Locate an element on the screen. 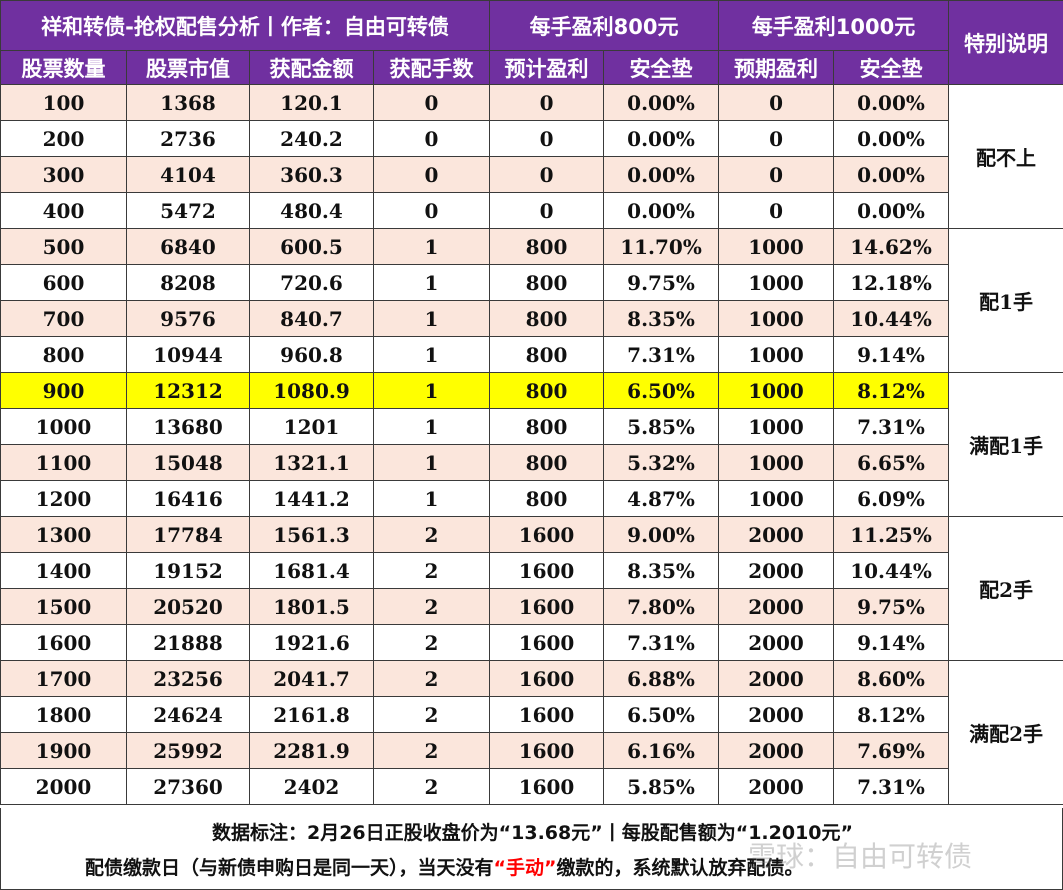 This screenshot has height=890, width=1063. cell-safety-1000: 9.14% is located at coordinates (891, 642).